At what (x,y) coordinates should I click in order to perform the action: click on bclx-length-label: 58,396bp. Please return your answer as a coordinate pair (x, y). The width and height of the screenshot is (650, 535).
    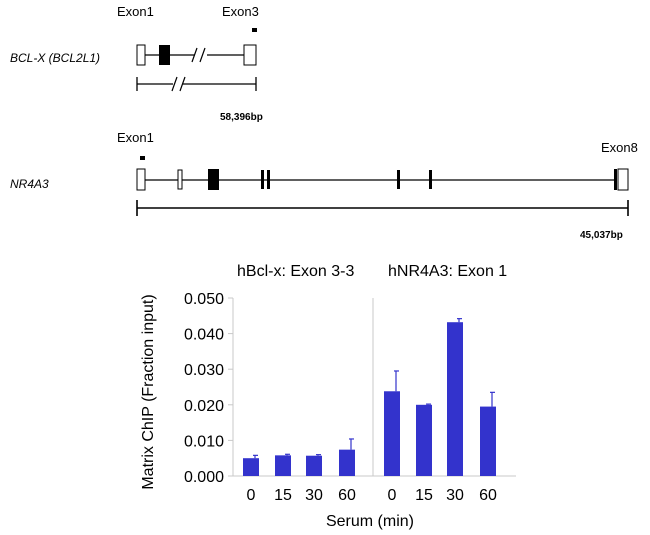
    Looking at the image, I should click on (241, 117).